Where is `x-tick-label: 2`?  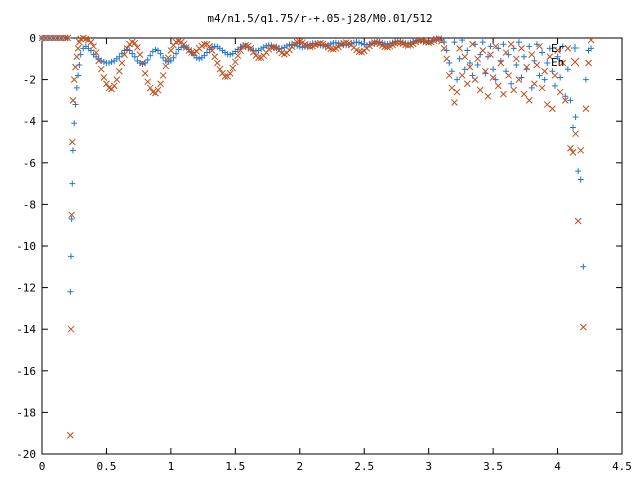
x-tick-label: 2 is located at coordinates (299, 466).